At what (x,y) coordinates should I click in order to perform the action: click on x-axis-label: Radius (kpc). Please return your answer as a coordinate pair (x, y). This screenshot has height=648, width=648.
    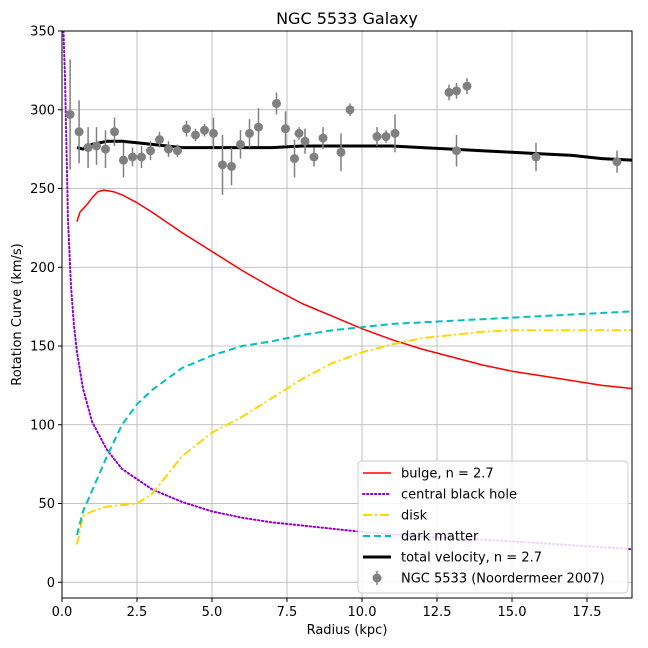
    Looking at the image, I should click on (347, 630).